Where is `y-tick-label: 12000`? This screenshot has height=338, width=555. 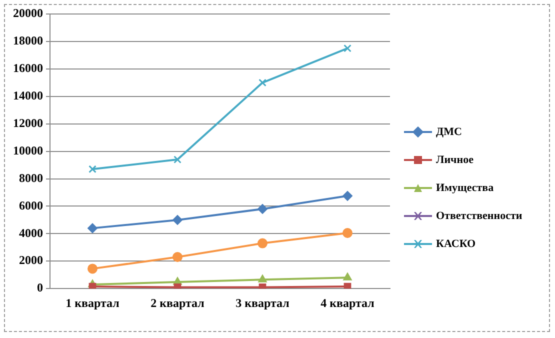 y-tick-label: 12000 is located at coordinates (28, 123).